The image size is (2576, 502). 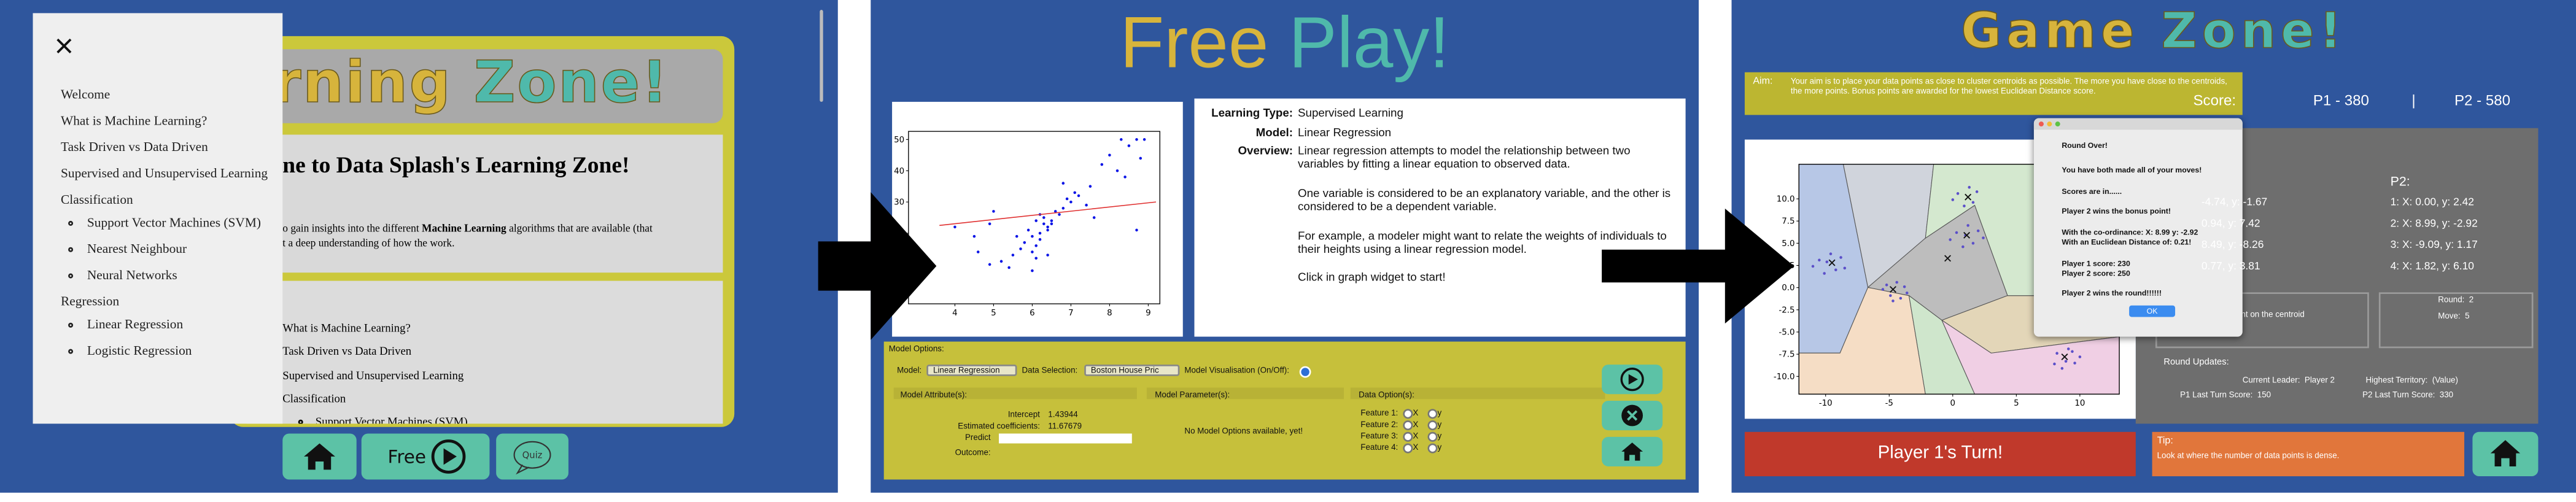 What do you see at coordinates (2096, 273) in the screenshot?
I see `dialog-line: Player 2 score: 250` at bounding box center [2096, 273].